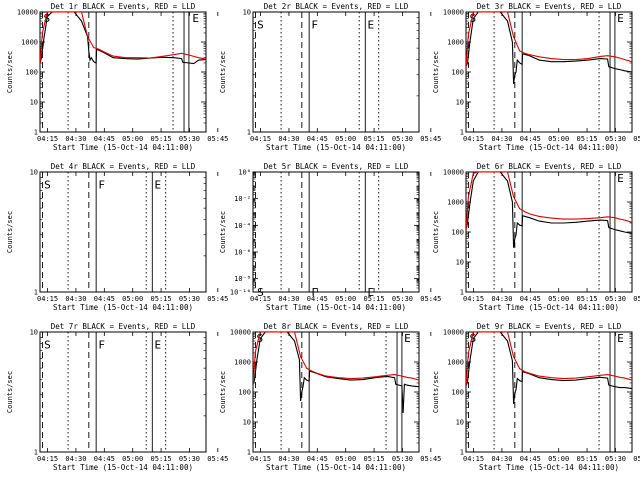  Describe the element at coordinates (549, 39) in the screenshot. I see `series-line-lld` at that location.